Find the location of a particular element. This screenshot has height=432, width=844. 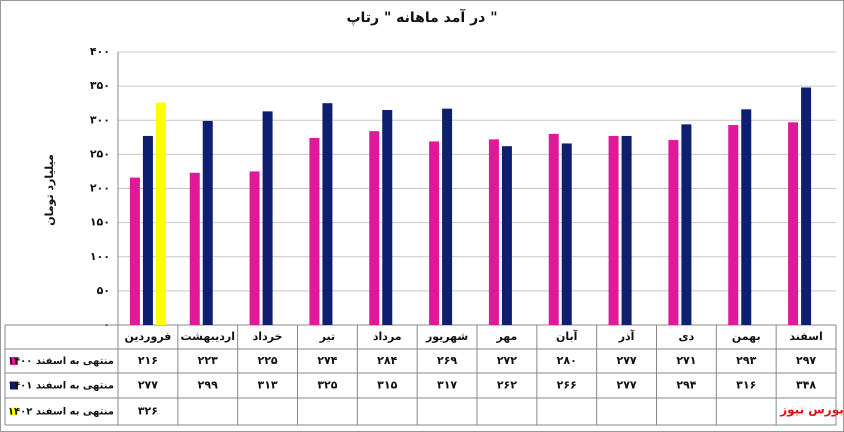

y-tick-label: ۳۰۰ is located at coordinates (100, 119).